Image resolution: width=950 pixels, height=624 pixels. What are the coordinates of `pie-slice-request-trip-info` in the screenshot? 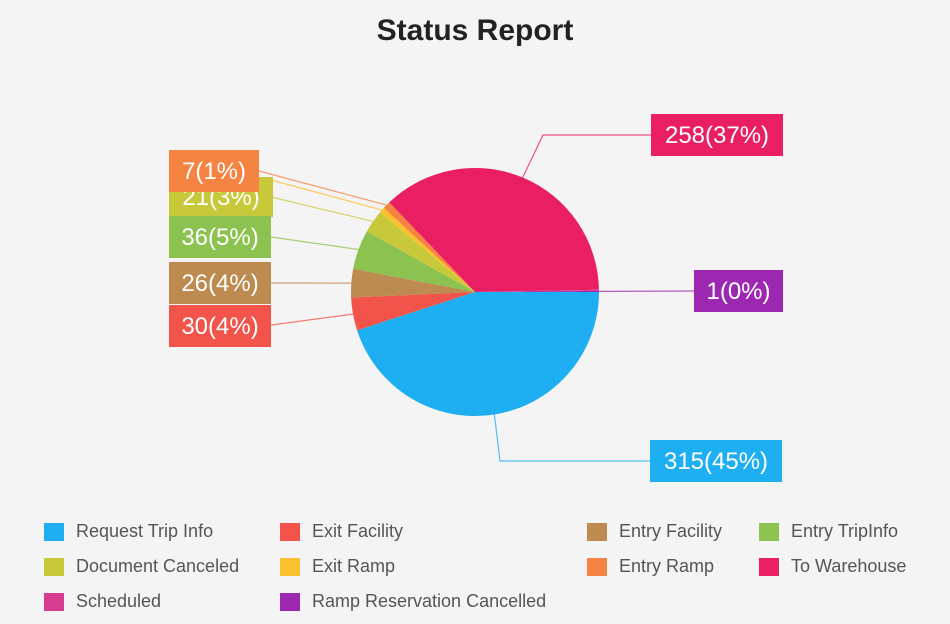 It's located at (478, 354).